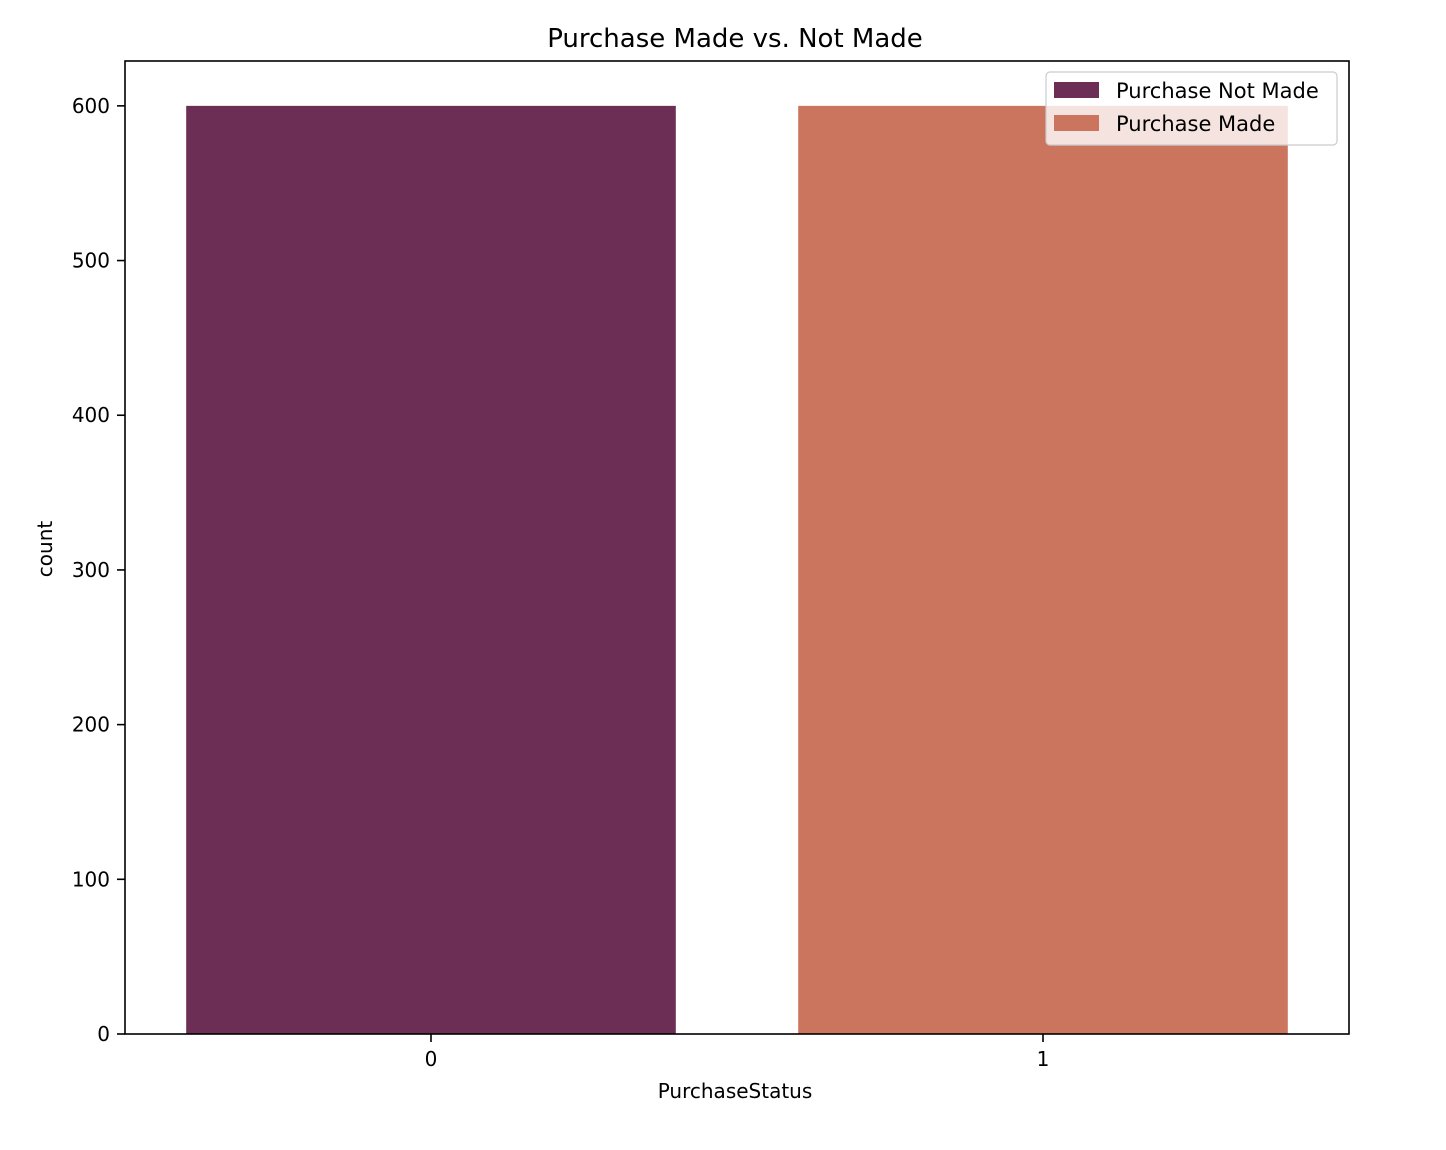 The height and width of the screenshot is (1150, 1446). What do you see at coordinates (91, 106) in the screenshot?
I see `y-tick-label-600: 600` at bounding box center [91, 106].